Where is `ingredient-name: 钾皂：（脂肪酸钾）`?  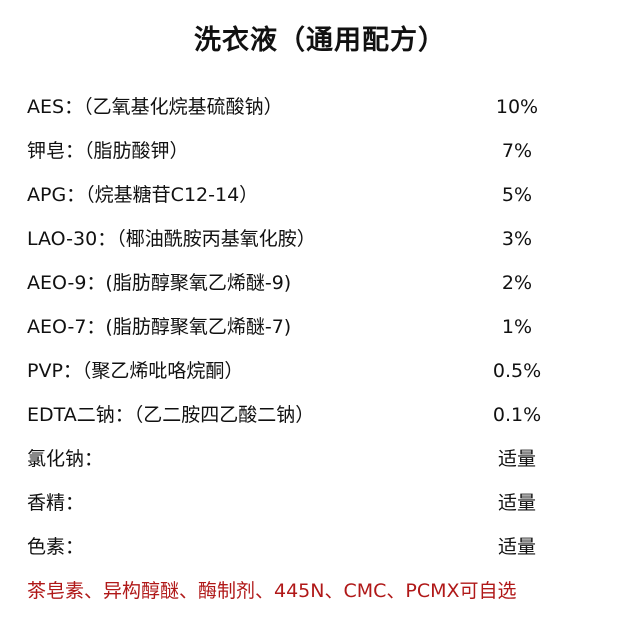
ingredient-name: 钾皂：（脂肪酸钾） is located at coordinates (108, 151).